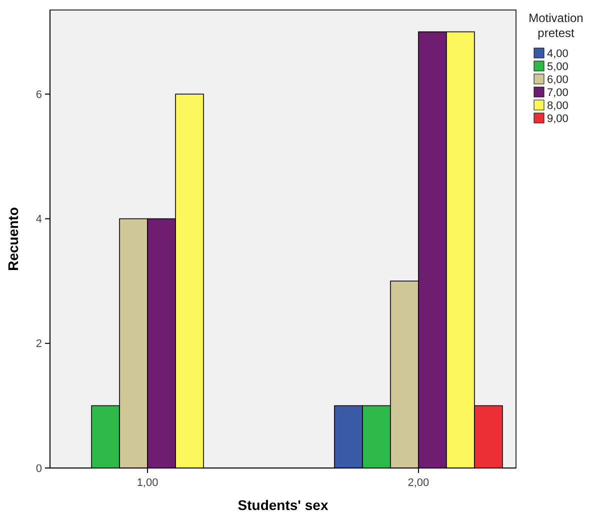 The height and width of the screenshot is (522, 596). What do you see at coordinates (419, 483) in the screenshot?
I see `x-tick-label: 2,00` at bounding box center [419, 483].